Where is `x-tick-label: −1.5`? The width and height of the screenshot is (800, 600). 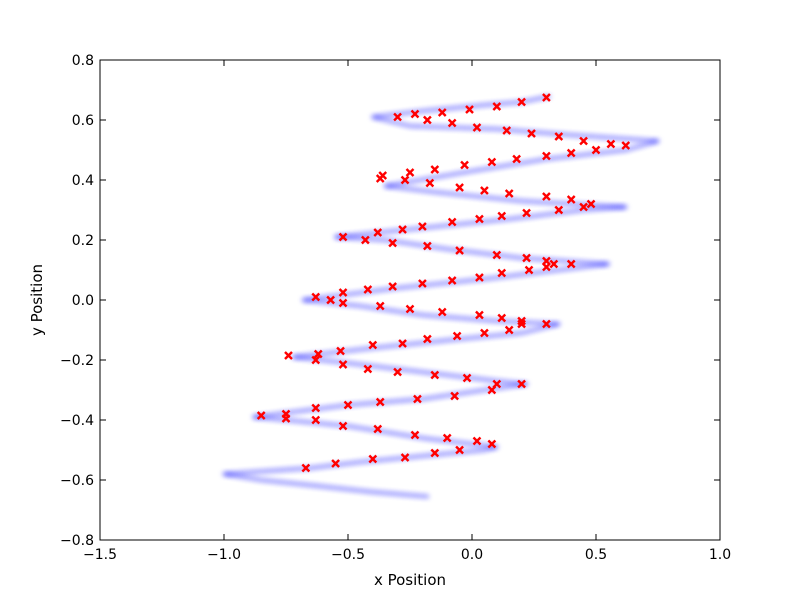
x-tick-label: −1.5 is located at coordinates (100, 555).